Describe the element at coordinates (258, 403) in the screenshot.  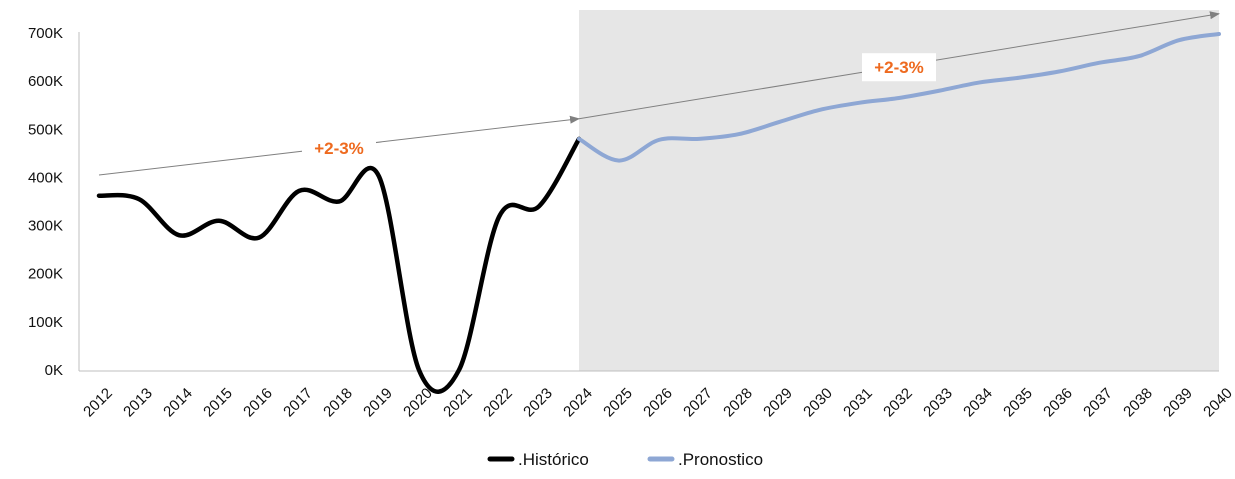
I see `x-tick-label-2016: 2016` at that location.